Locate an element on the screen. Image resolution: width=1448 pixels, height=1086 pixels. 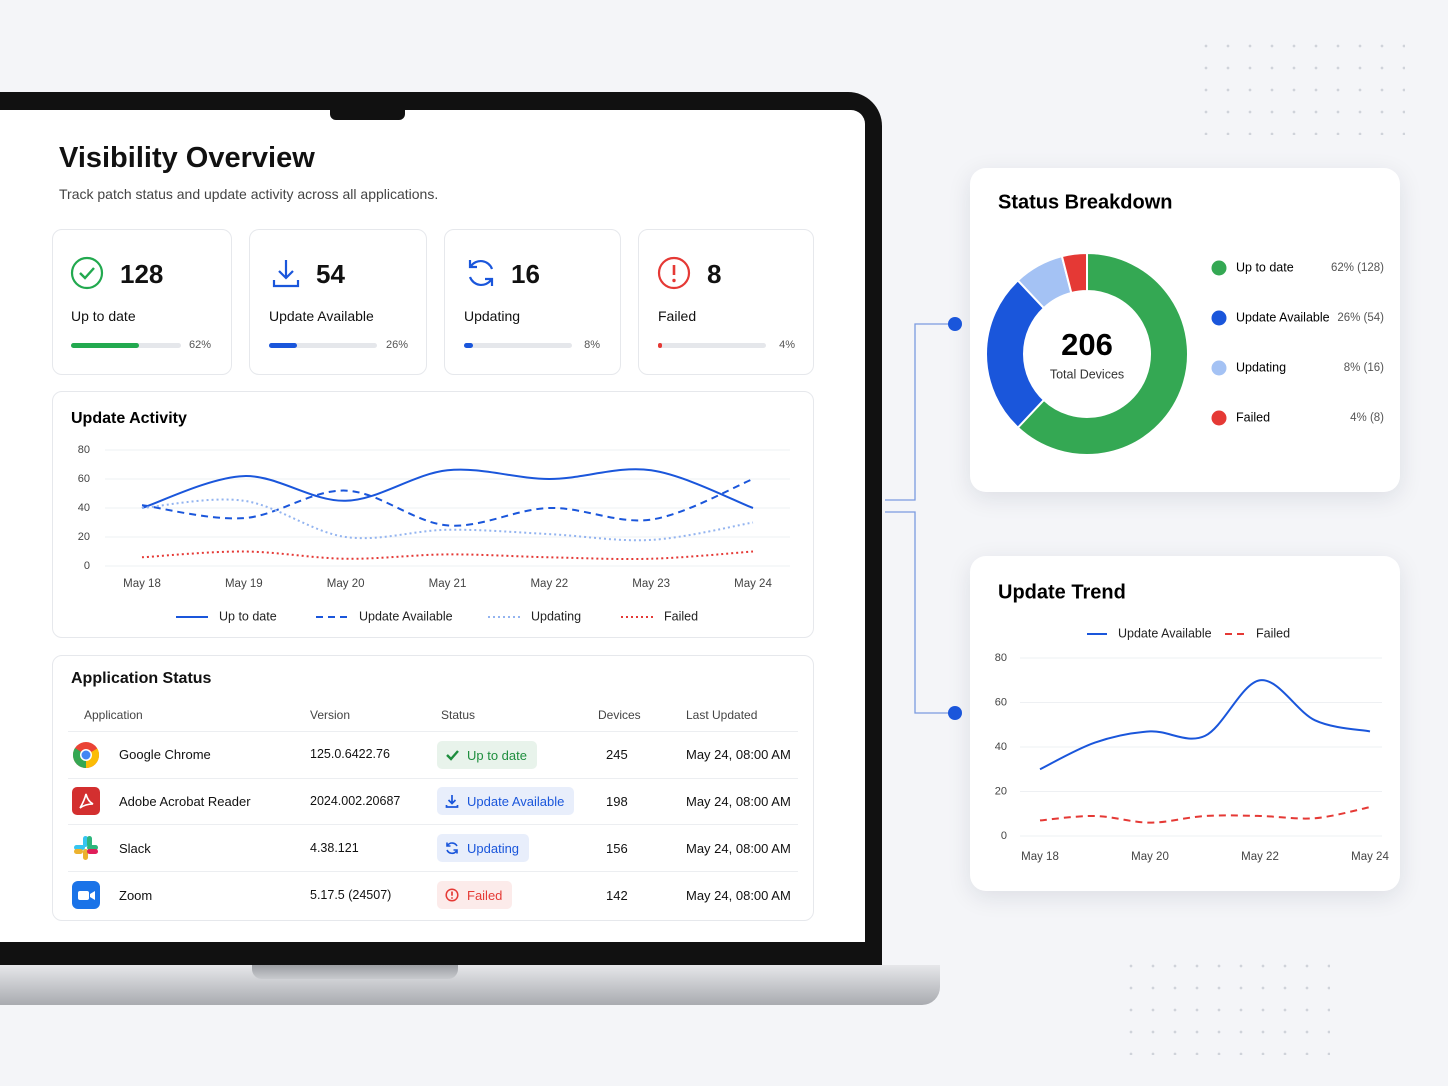
app-version: 4.38.121 is located at coordinates (334, 848).